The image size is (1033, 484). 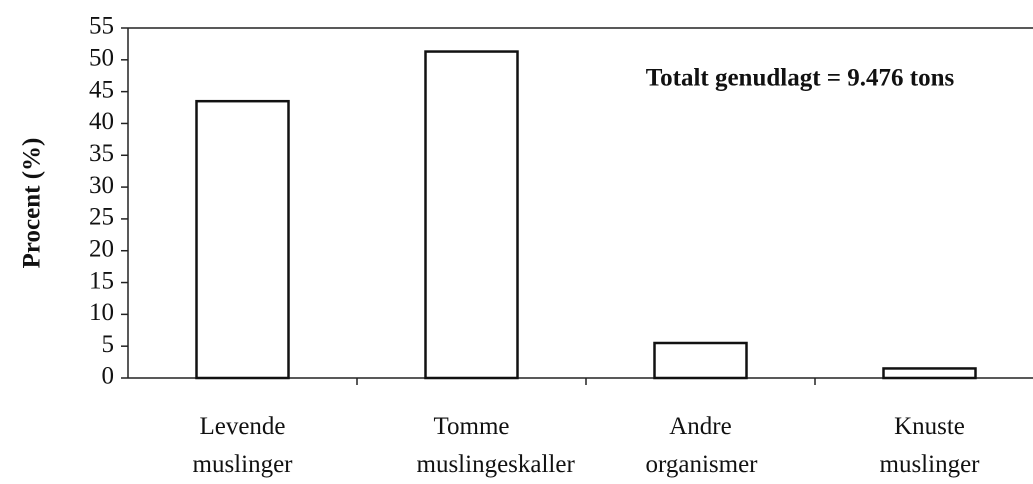 What do you see at coordinates (108, 344) in the screenshot?
I see `y-tick-label: 5` at bounding box center [108, 344].